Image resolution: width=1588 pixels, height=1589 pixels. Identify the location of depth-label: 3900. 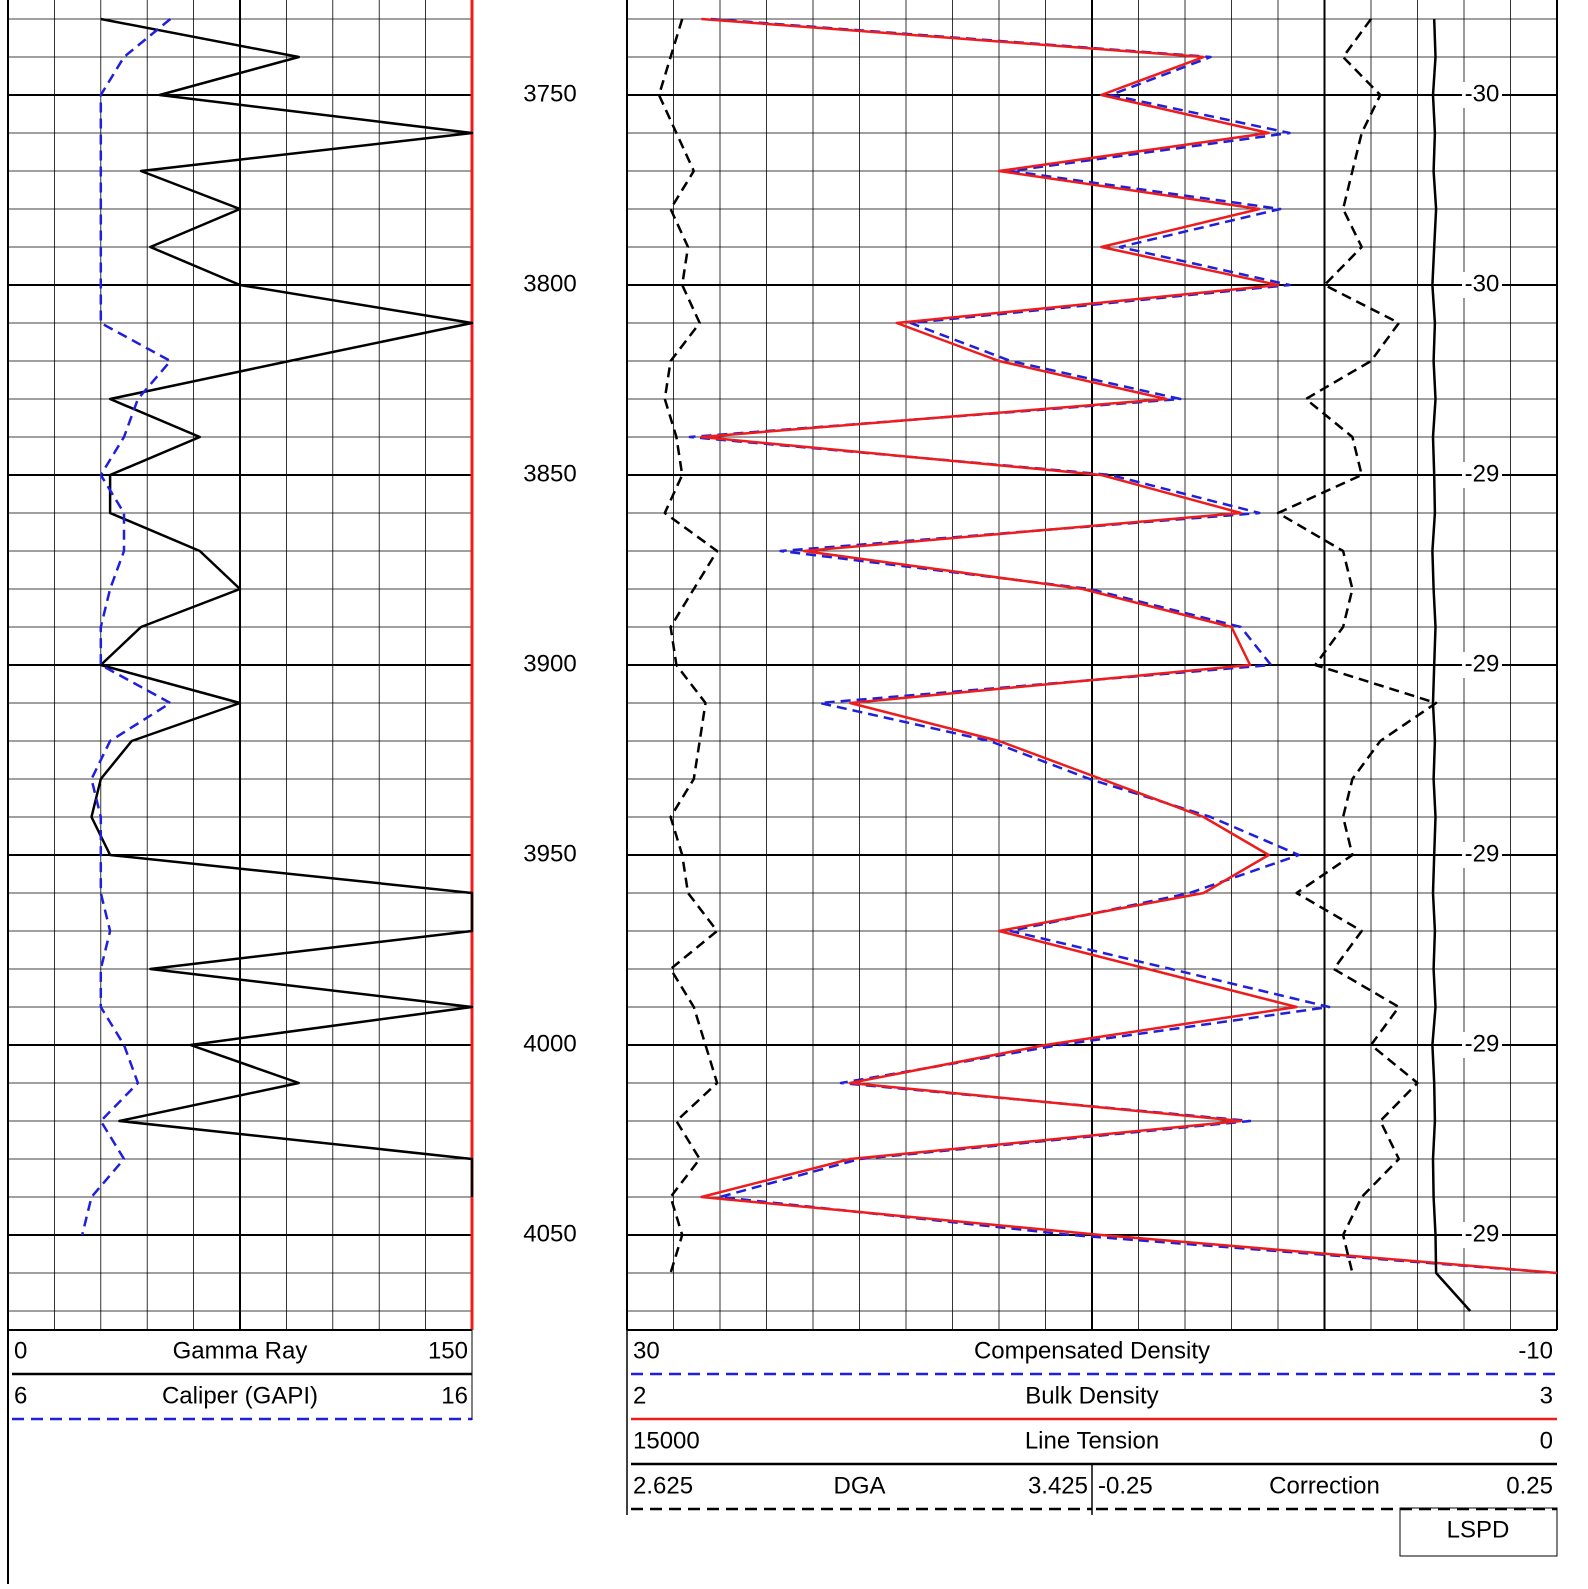
(549, 663).